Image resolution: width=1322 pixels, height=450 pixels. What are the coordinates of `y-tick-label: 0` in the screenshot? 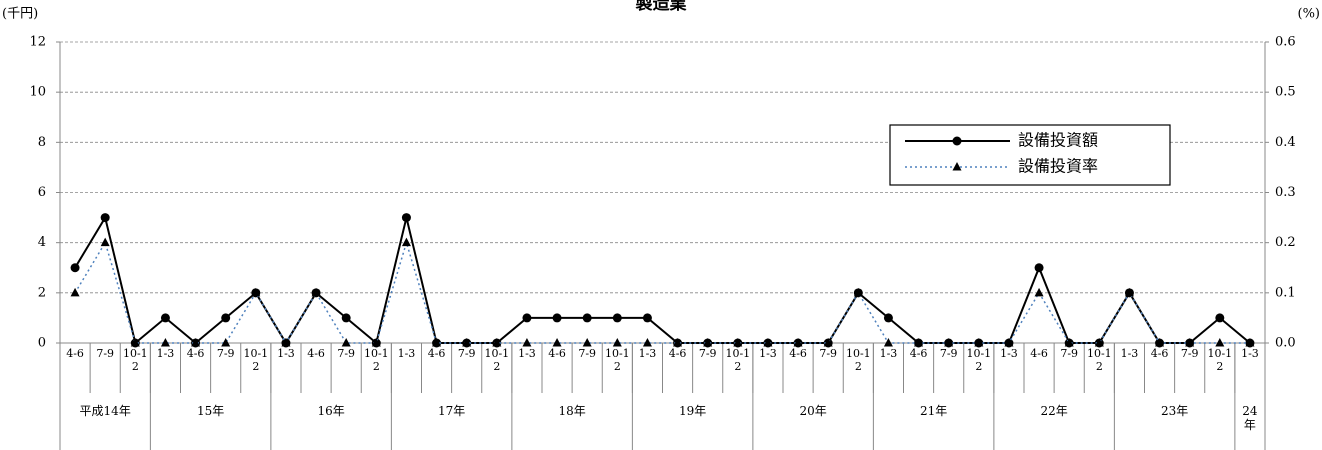 It's located at (42, 343).